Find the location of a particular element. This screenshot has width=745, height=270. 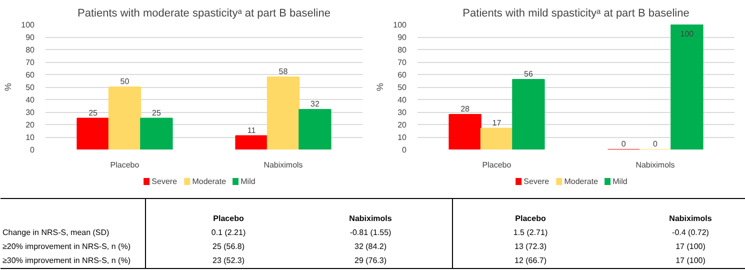

text: 32 (84.2) is located at coordinates (370, 246).